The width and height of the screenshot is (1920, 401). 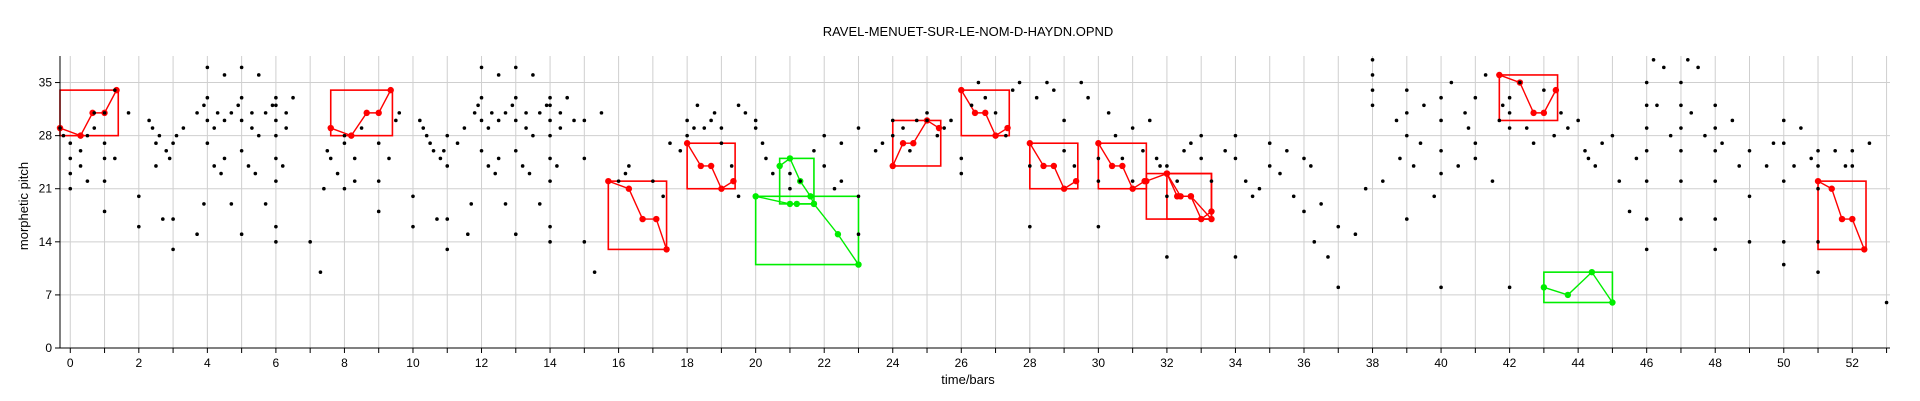 What do you see at coordinates (858, 264) in the screenshot?
I see `pattern-point-green` at bounding box center [858, 264].